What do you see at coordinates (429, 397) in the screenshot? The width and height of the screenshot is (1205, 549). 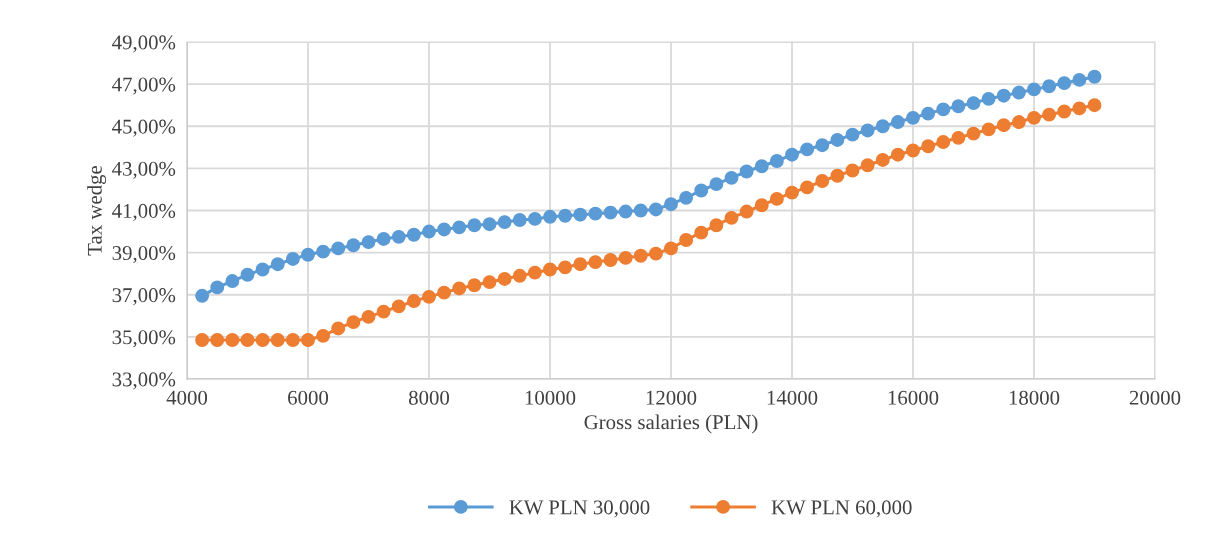 I see `x-tick-label: 8000` at bounding box center [429, 397].